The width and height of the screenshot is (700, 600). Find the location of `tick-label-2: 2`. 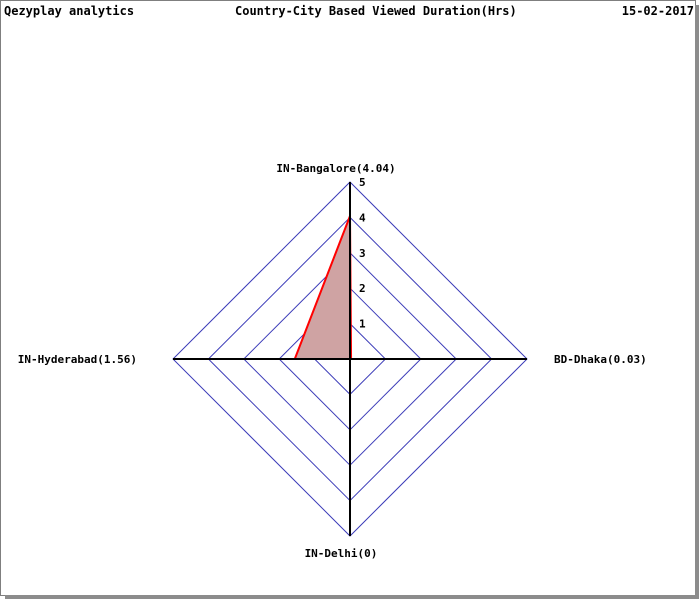

tick-label-2: 2 is located at coordinates (362, 288).